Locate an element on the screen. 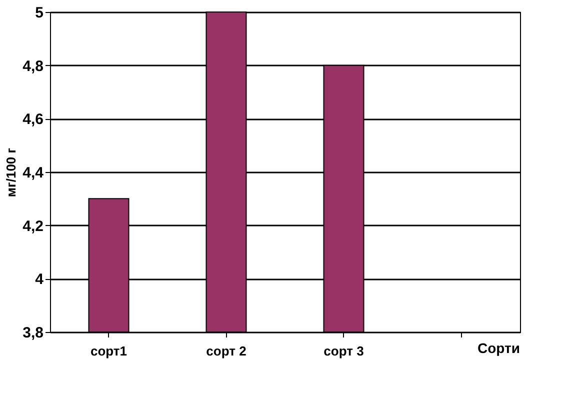  x-tick-label: сорт 2 is located at coordinates (226, 351).